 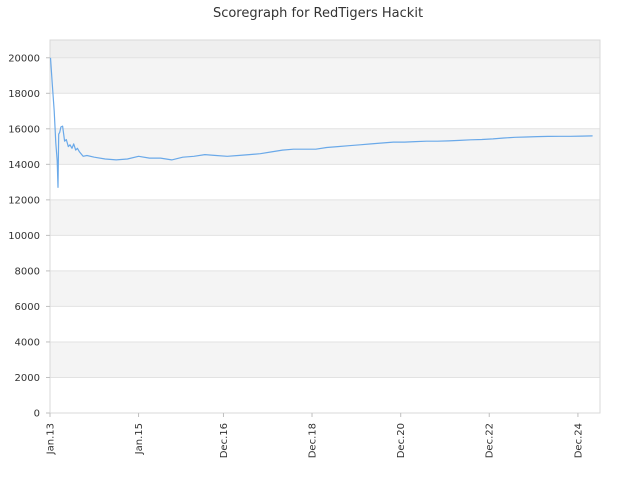 I want to click on y-tick-label: 14000, so click(x=24, y=165).